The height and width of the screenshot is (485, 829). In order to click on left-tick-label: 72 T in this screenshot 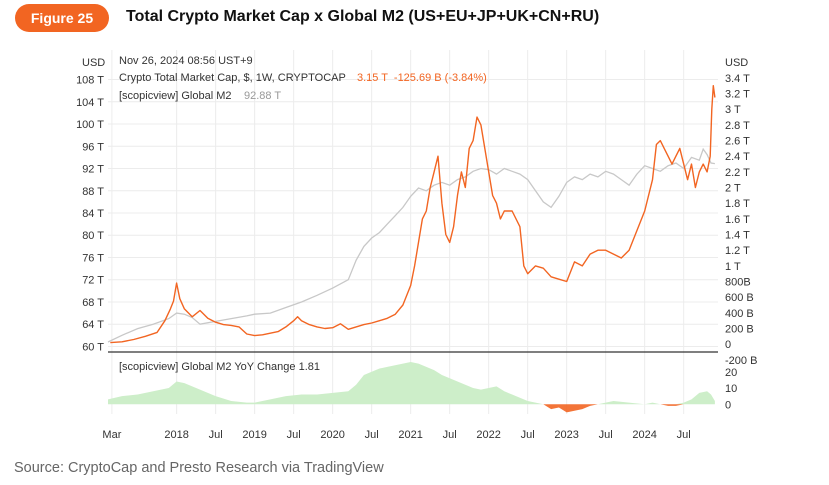, I will do `click(93, 281)`.